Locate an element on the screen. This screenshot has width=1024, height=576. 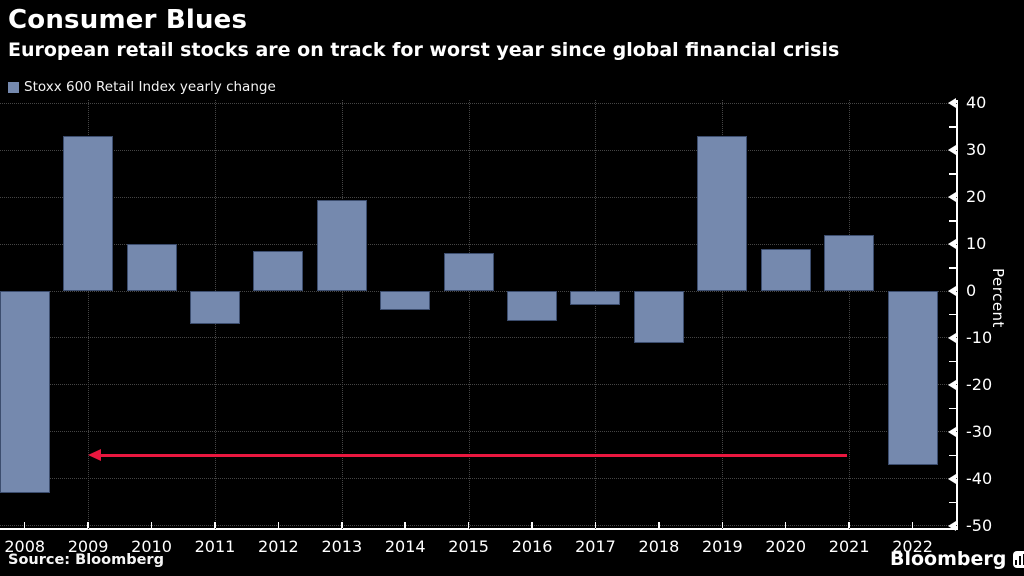
y-tick-label--30: -30 is located at coordinates (979, 431).